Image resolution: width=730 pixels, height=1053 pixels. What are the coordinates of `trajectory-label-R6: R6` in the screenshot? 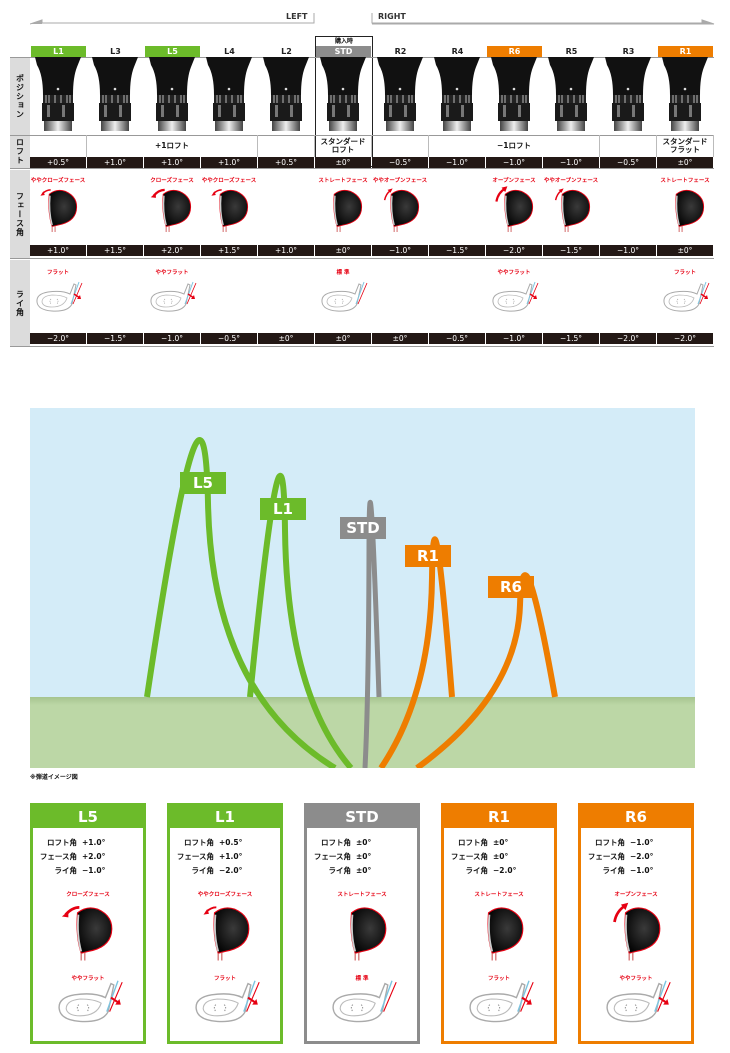 It's located at (511, 587).